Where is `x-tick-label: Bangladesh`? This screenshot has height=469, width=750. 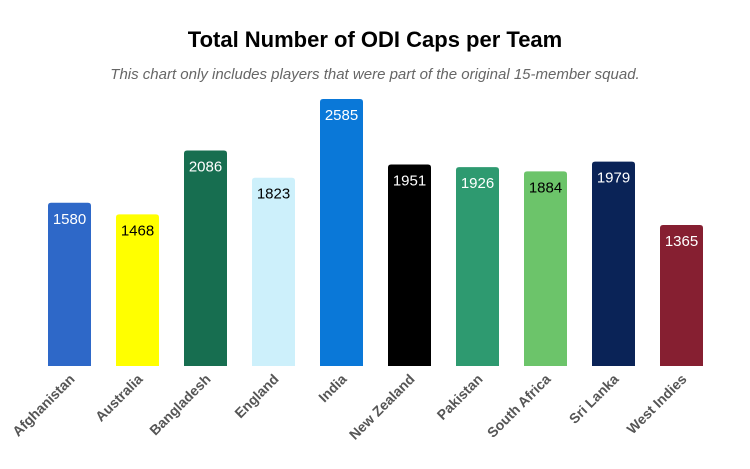
x-tick-label: Bangladesh is located at coordinates (179, 404).